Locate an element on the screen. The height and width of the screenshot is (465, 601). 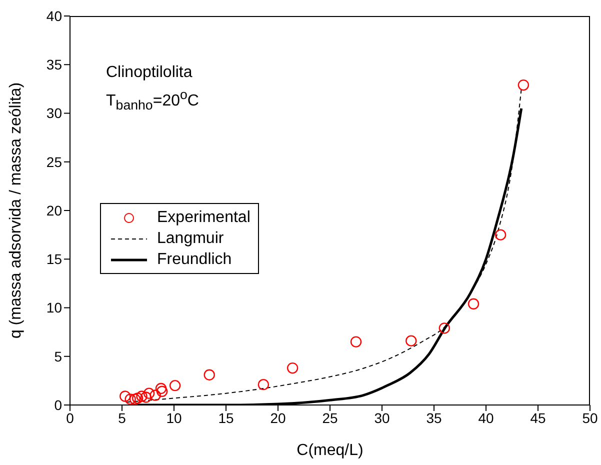
x-tick-label: 20 is located at coordinates (278, 418).